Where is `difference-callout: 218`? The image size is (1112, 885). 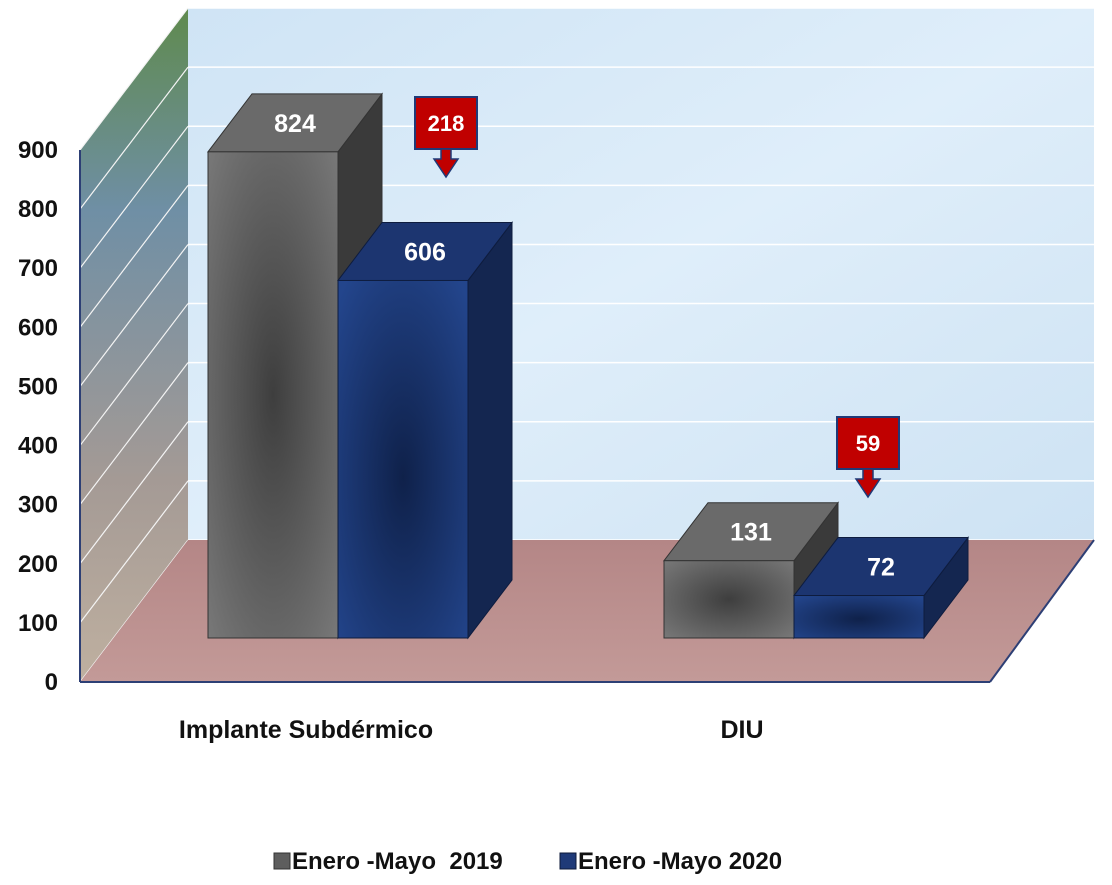 difference-callout: 218 is located at coordinates (446, 137).